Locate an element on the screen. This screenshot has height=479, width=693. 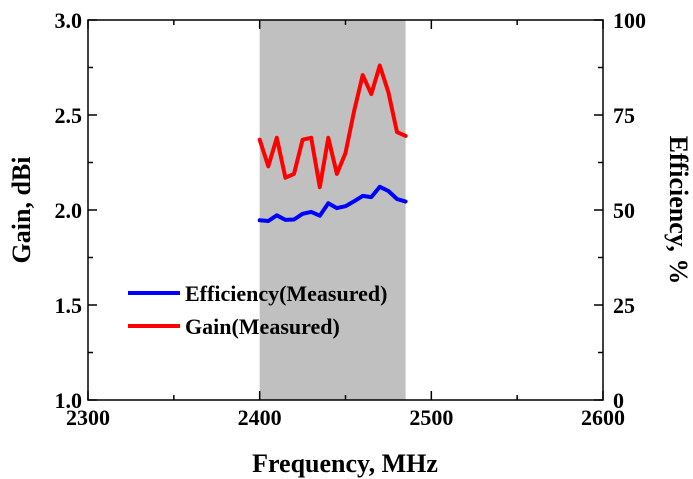
legend-label: Efficiency(Measured) is located at coordinates (286, 293).